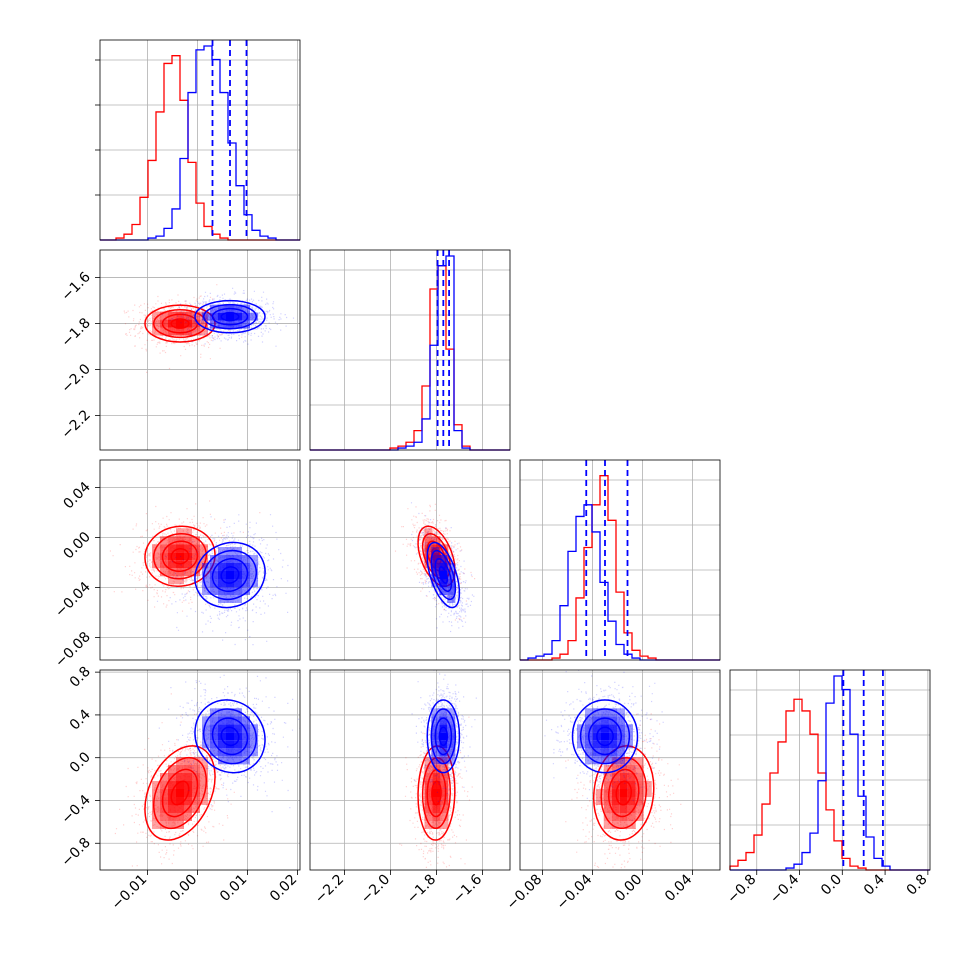 The width and height of the screenshot is (970, 970). What do you see at coordinates (73, 600) in the screenshot?
I see `y-tick-label: −0.04` at bounding box center [73, 600].